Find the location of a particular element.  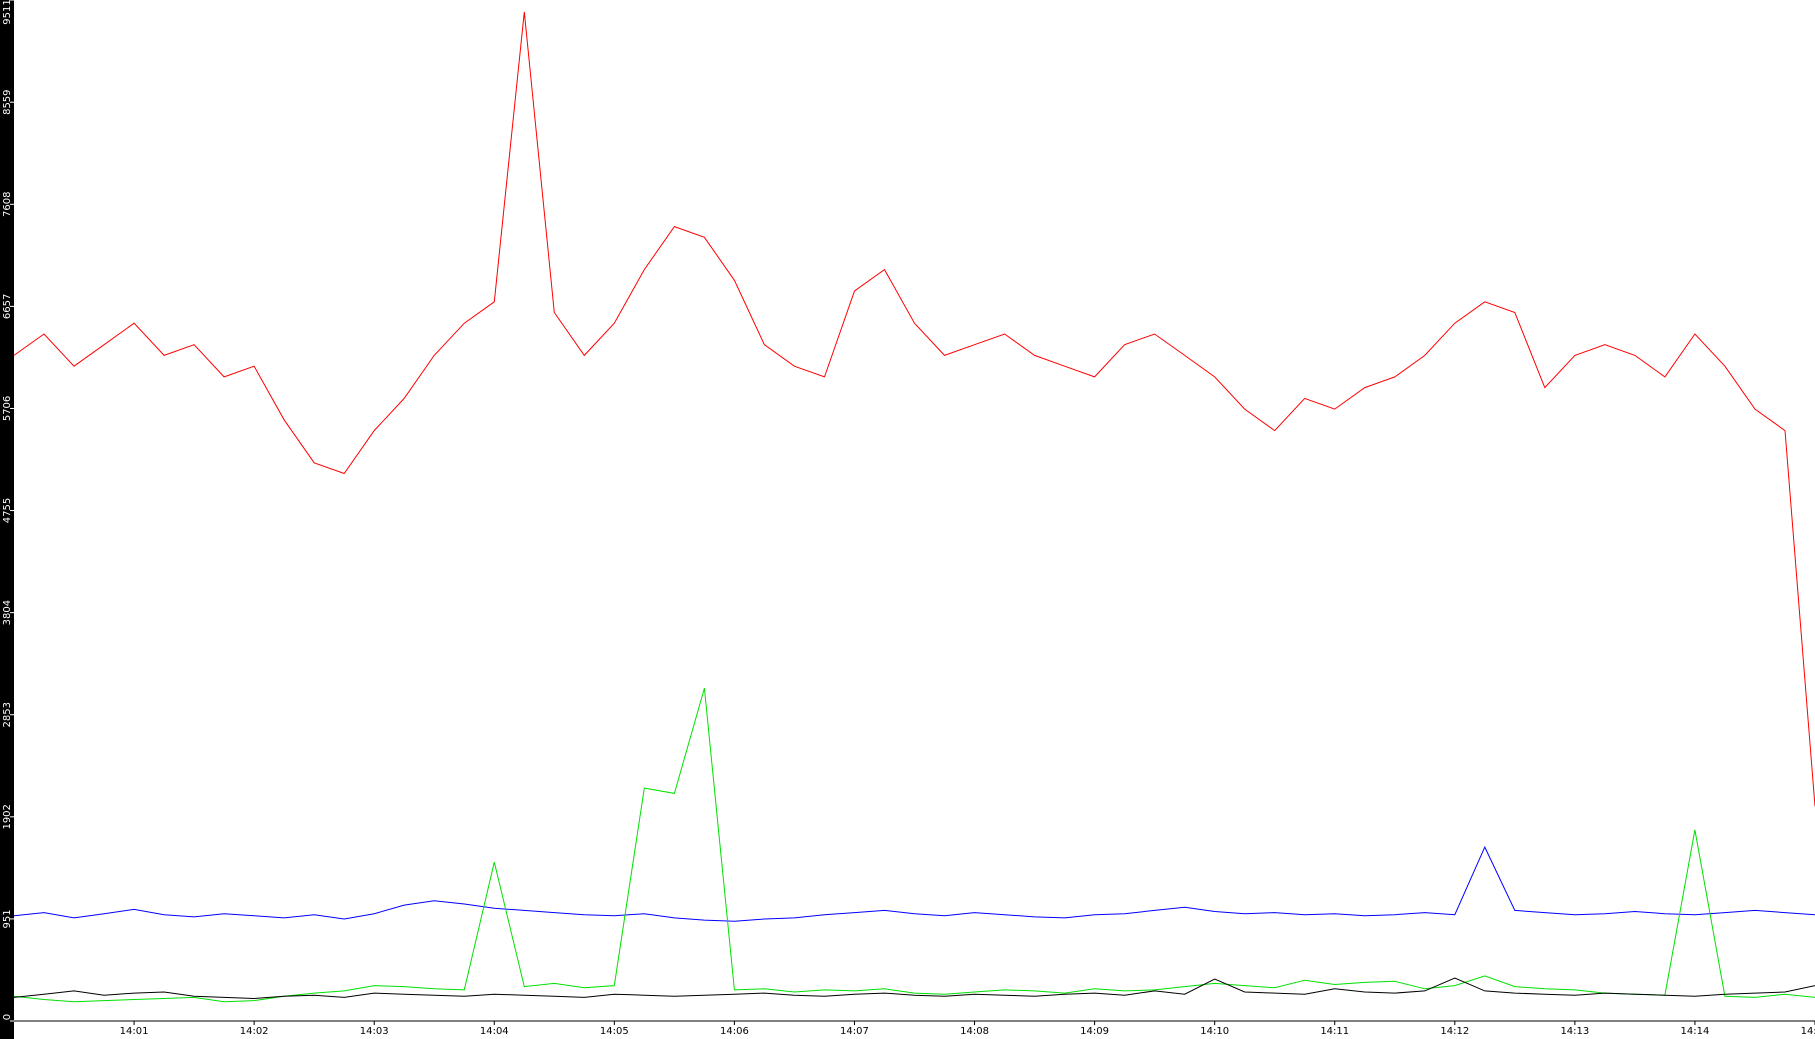

y-tick-label: 7608 is located at coordinates (7, 204).